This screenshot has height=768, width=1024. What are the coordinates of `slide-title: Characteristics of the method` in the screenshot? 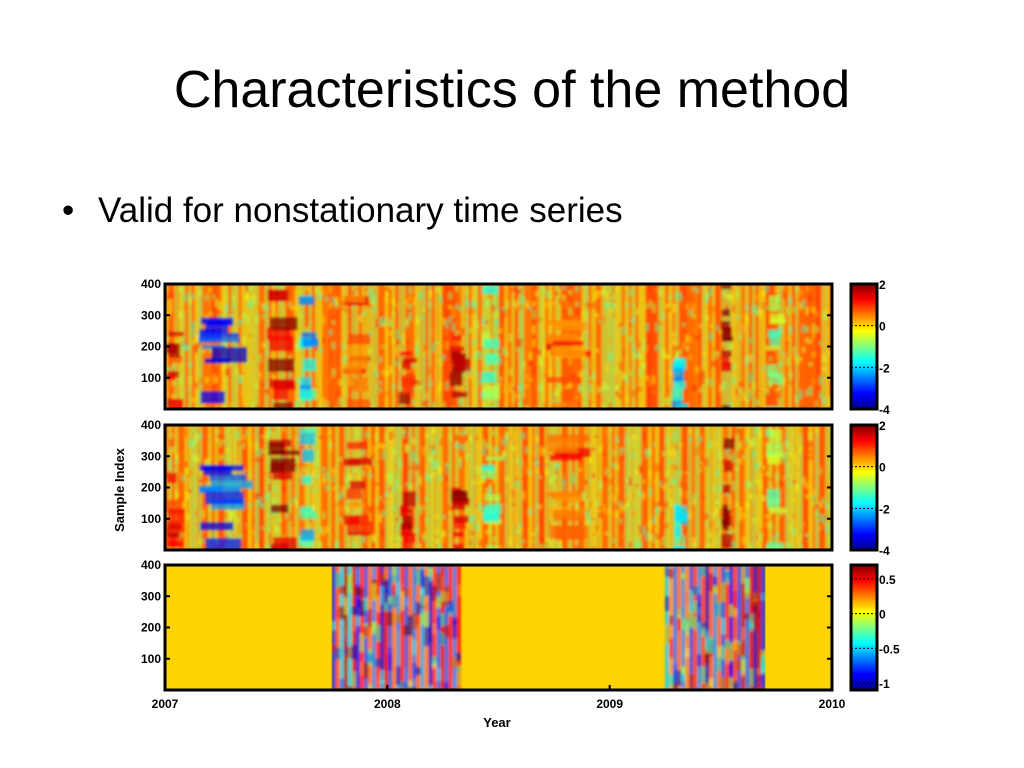 It's located at (512, 90).